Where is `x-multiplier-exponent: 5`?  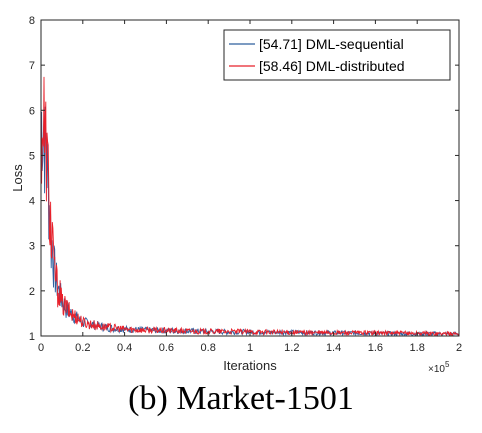
x-multiplier-exponent: 5 is located at coordinates (447, 364).